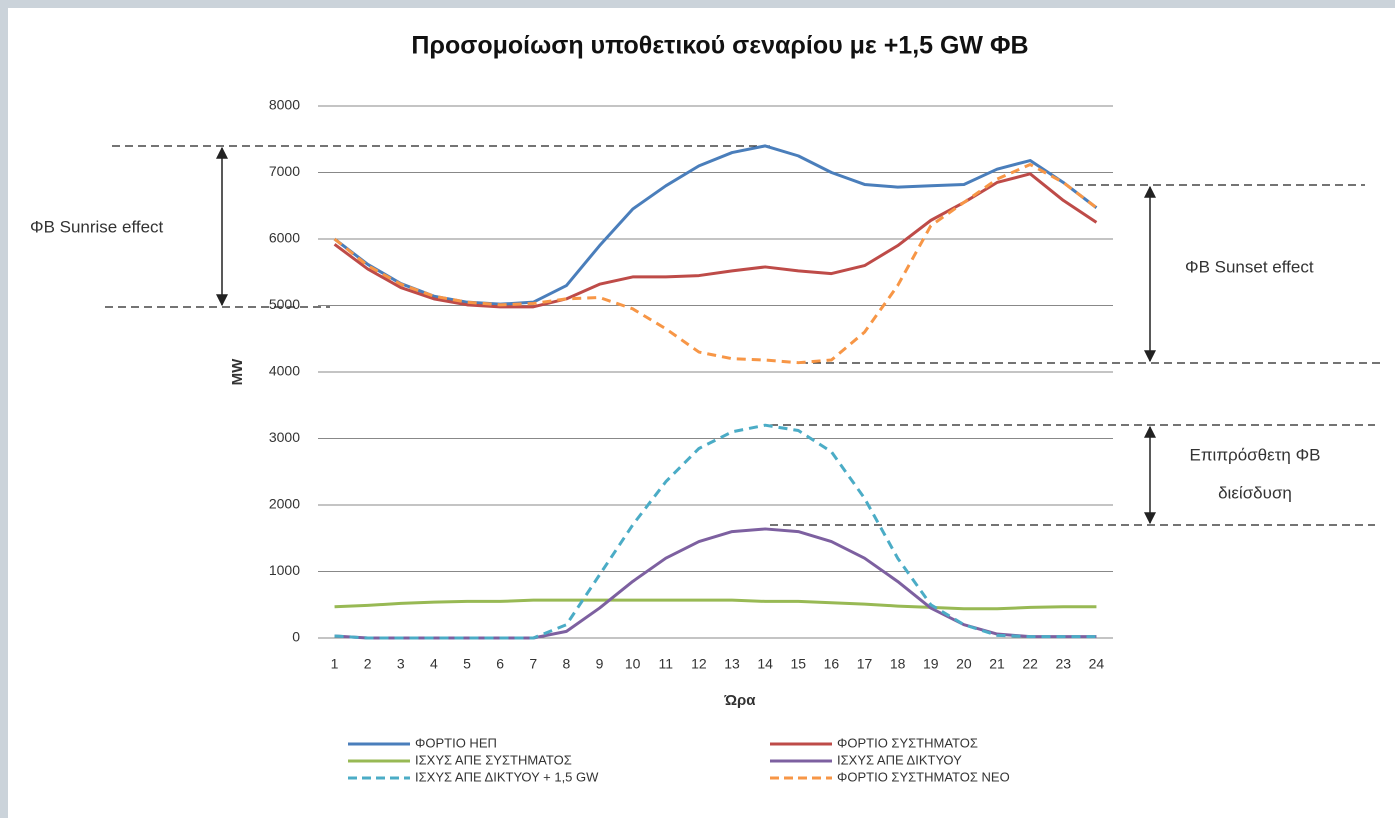 The image size is (1395, 818). Describe the element at coordinates (997, 664) in the screenshot. I see `x-tick-label: 21` at that location.